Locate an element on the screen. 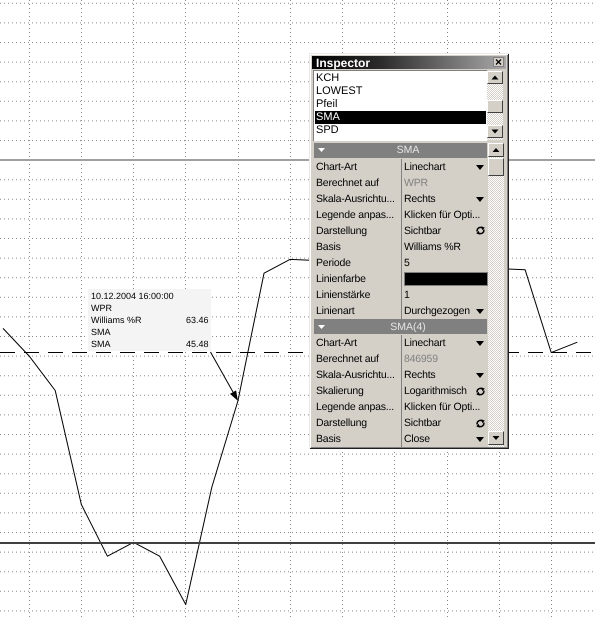 The width and height of the screenshot is (595, 627). annotation: Berechnet auf is located at coordinates (347, 359).